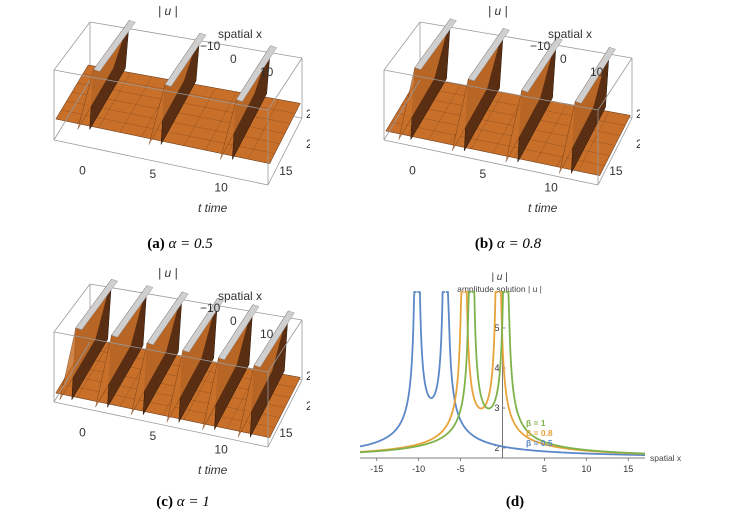  I want to click on legend-entry: β = 1, so click(536, 423).